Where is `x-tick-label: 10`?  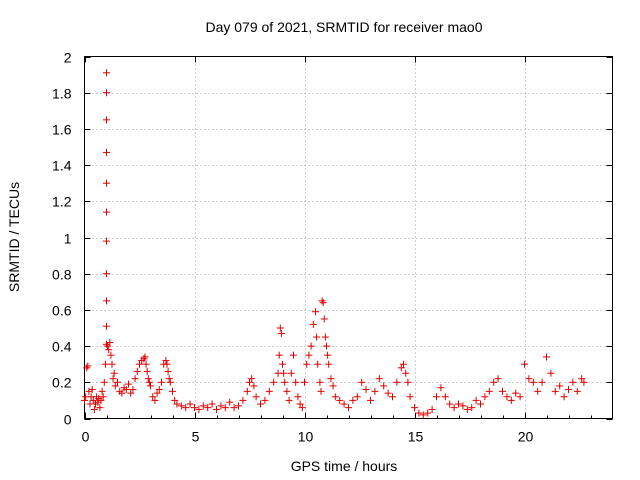
x-tick-label: 10 is located at coordinates (306, 437).